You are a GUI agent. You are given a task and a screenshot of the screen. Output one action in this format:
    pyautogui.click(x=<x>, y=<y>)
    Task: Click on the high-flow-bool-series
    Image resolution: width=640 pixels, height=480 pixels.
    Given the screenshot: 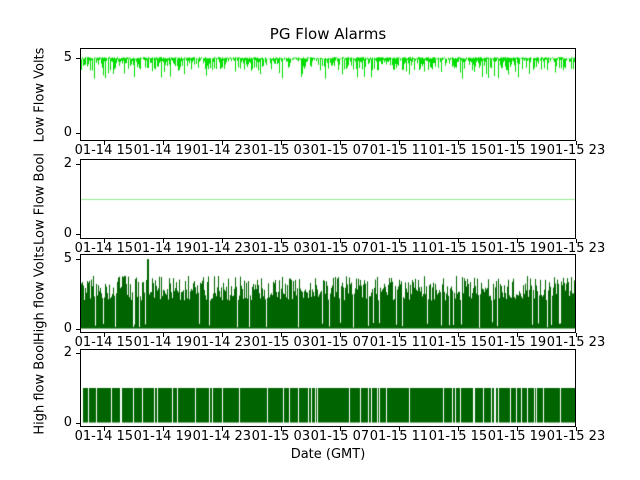 What is the action you would take?
    pyautogui.click(x=328, y=388)
    